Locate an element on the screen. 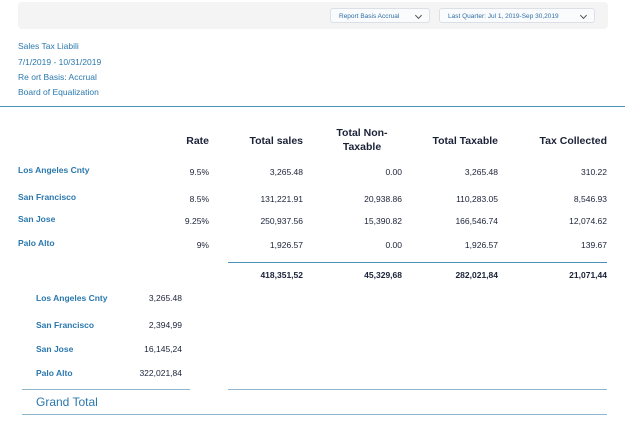 The width and height of the screenshot is (625, 425). cell: 8,546.93 is located at coordinates (590, 199).